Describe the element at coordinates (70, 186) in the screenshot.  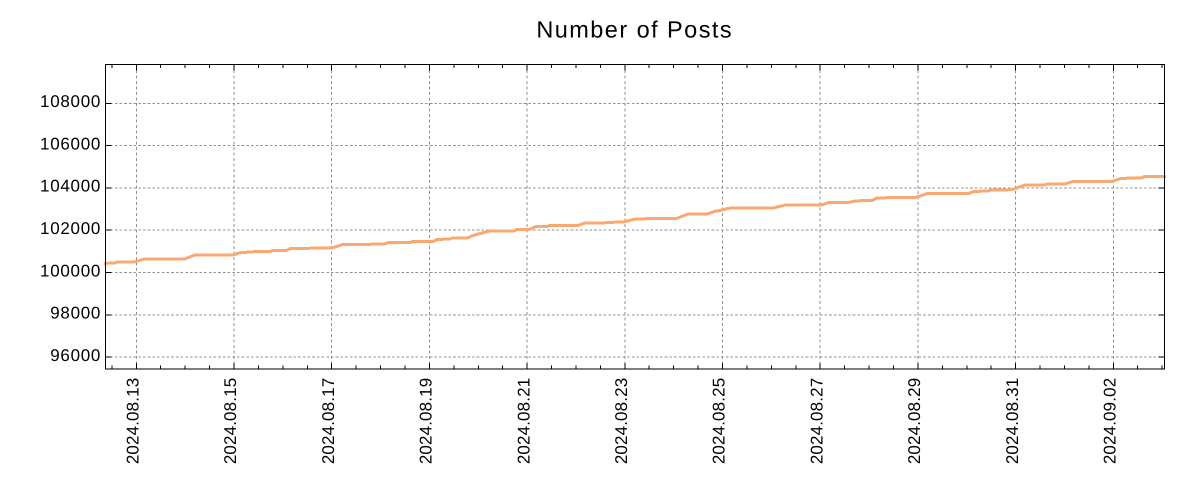
I see `svg-text: 104000` at that location.